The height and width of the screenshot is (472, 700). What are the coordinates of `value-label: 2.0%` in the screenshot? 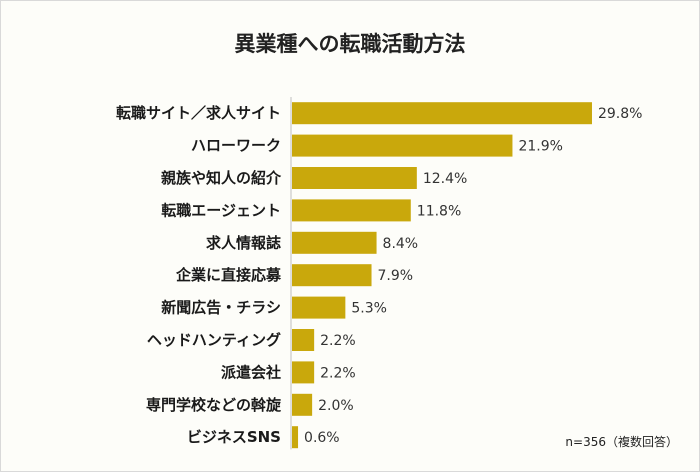 It's located at (336, 406).